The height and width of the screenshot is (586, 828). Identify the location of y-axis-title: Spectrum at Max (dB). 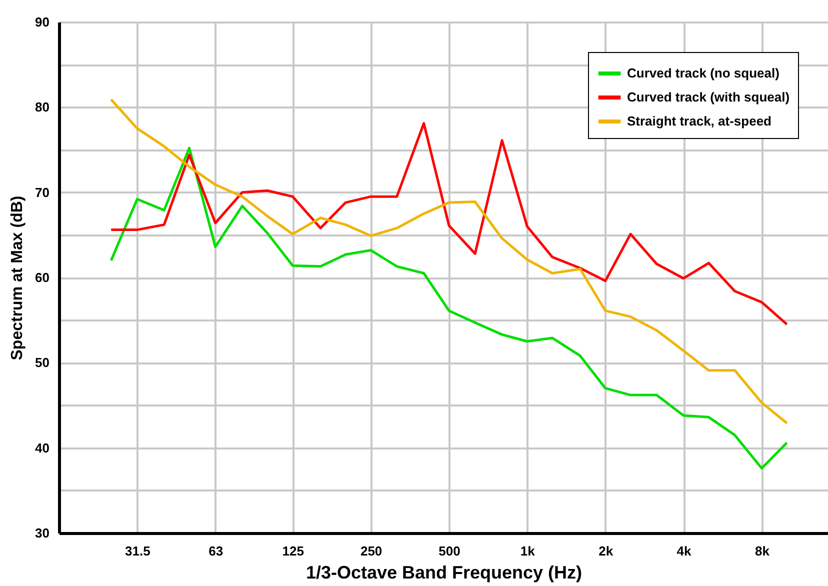
(17, 278).